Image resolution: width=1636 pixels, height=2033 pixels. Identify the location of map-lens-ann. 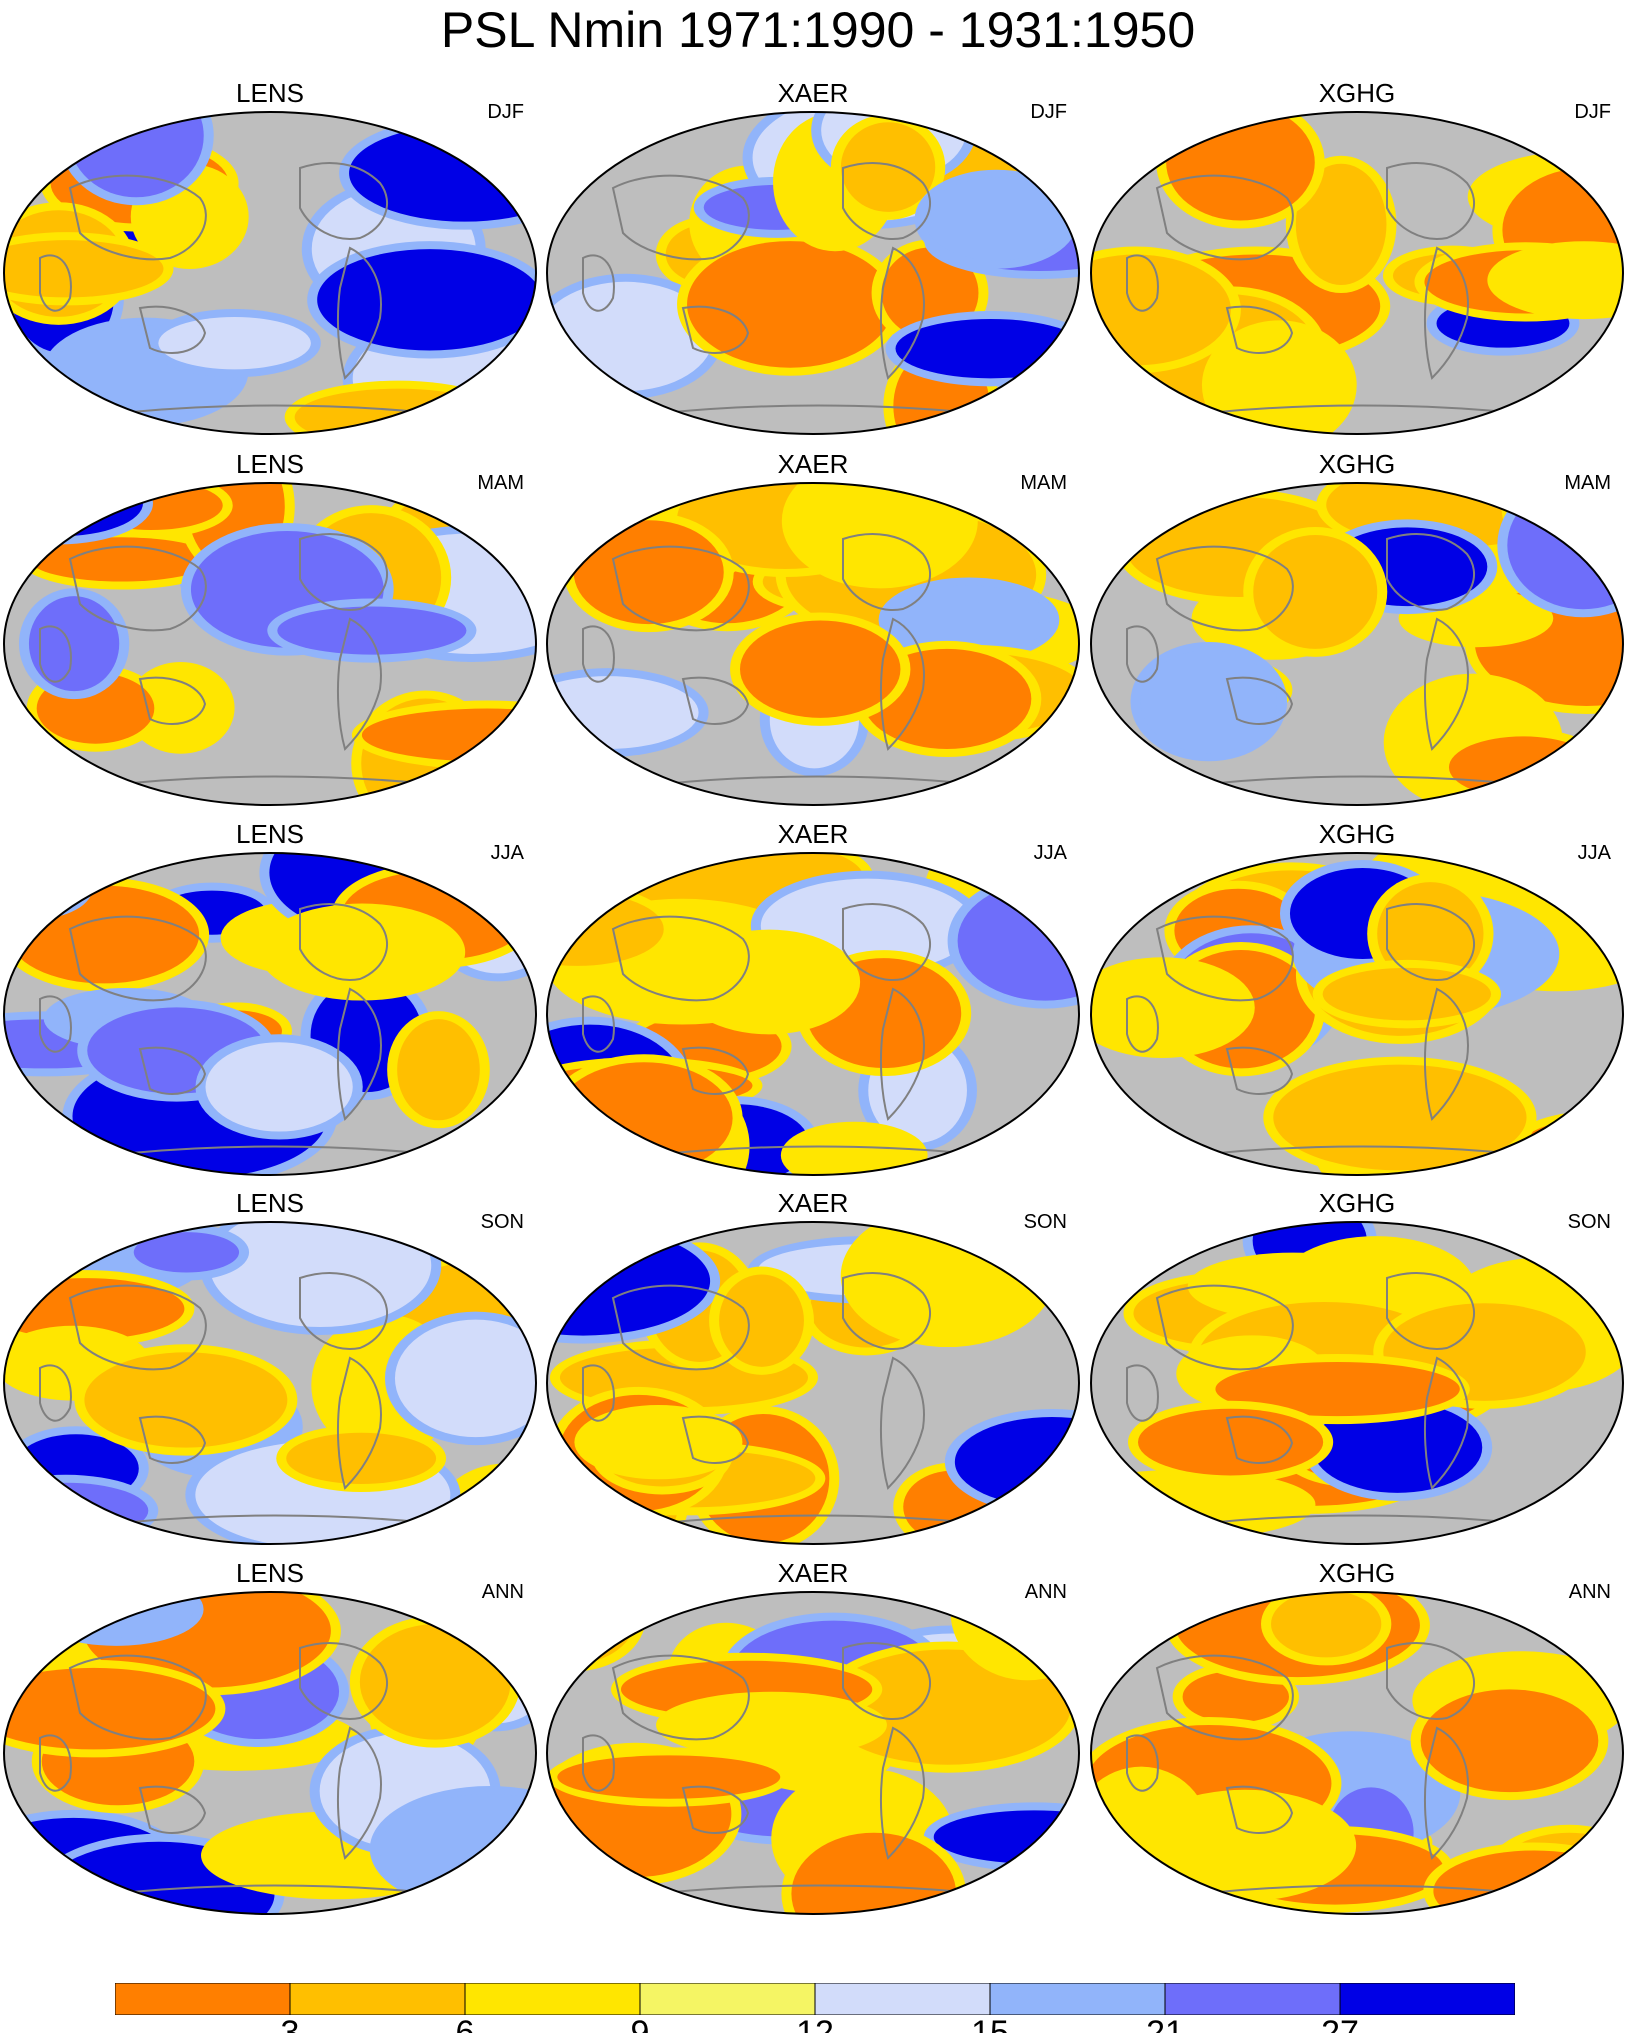
(270, 1753).